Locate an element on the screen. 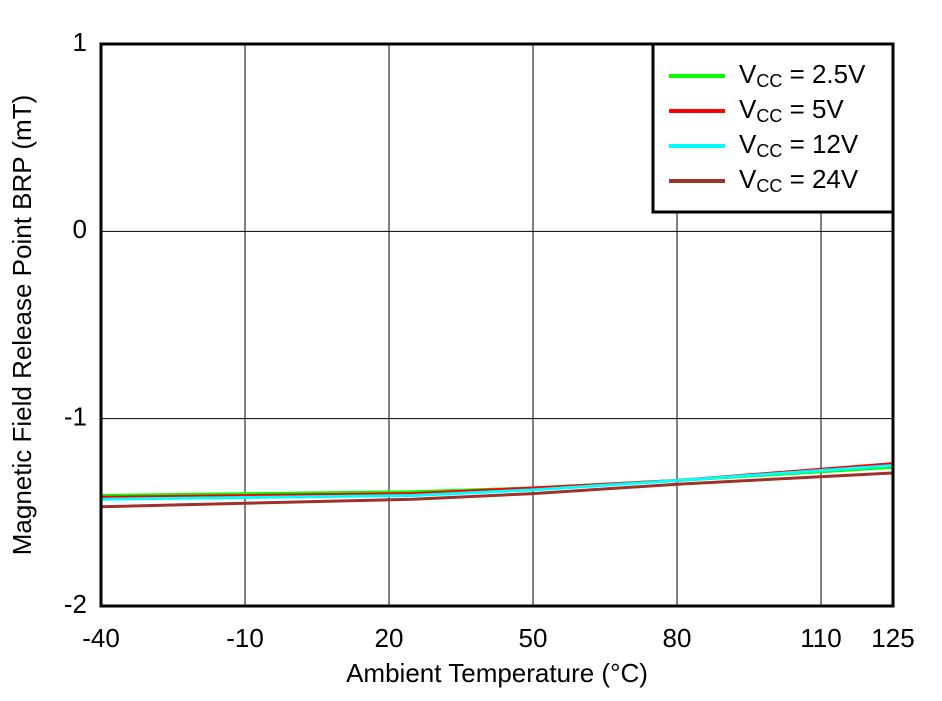 The height and width of the screenshot is (701, 942). x-tick-label: 80 is located at coordinates (677, 638).